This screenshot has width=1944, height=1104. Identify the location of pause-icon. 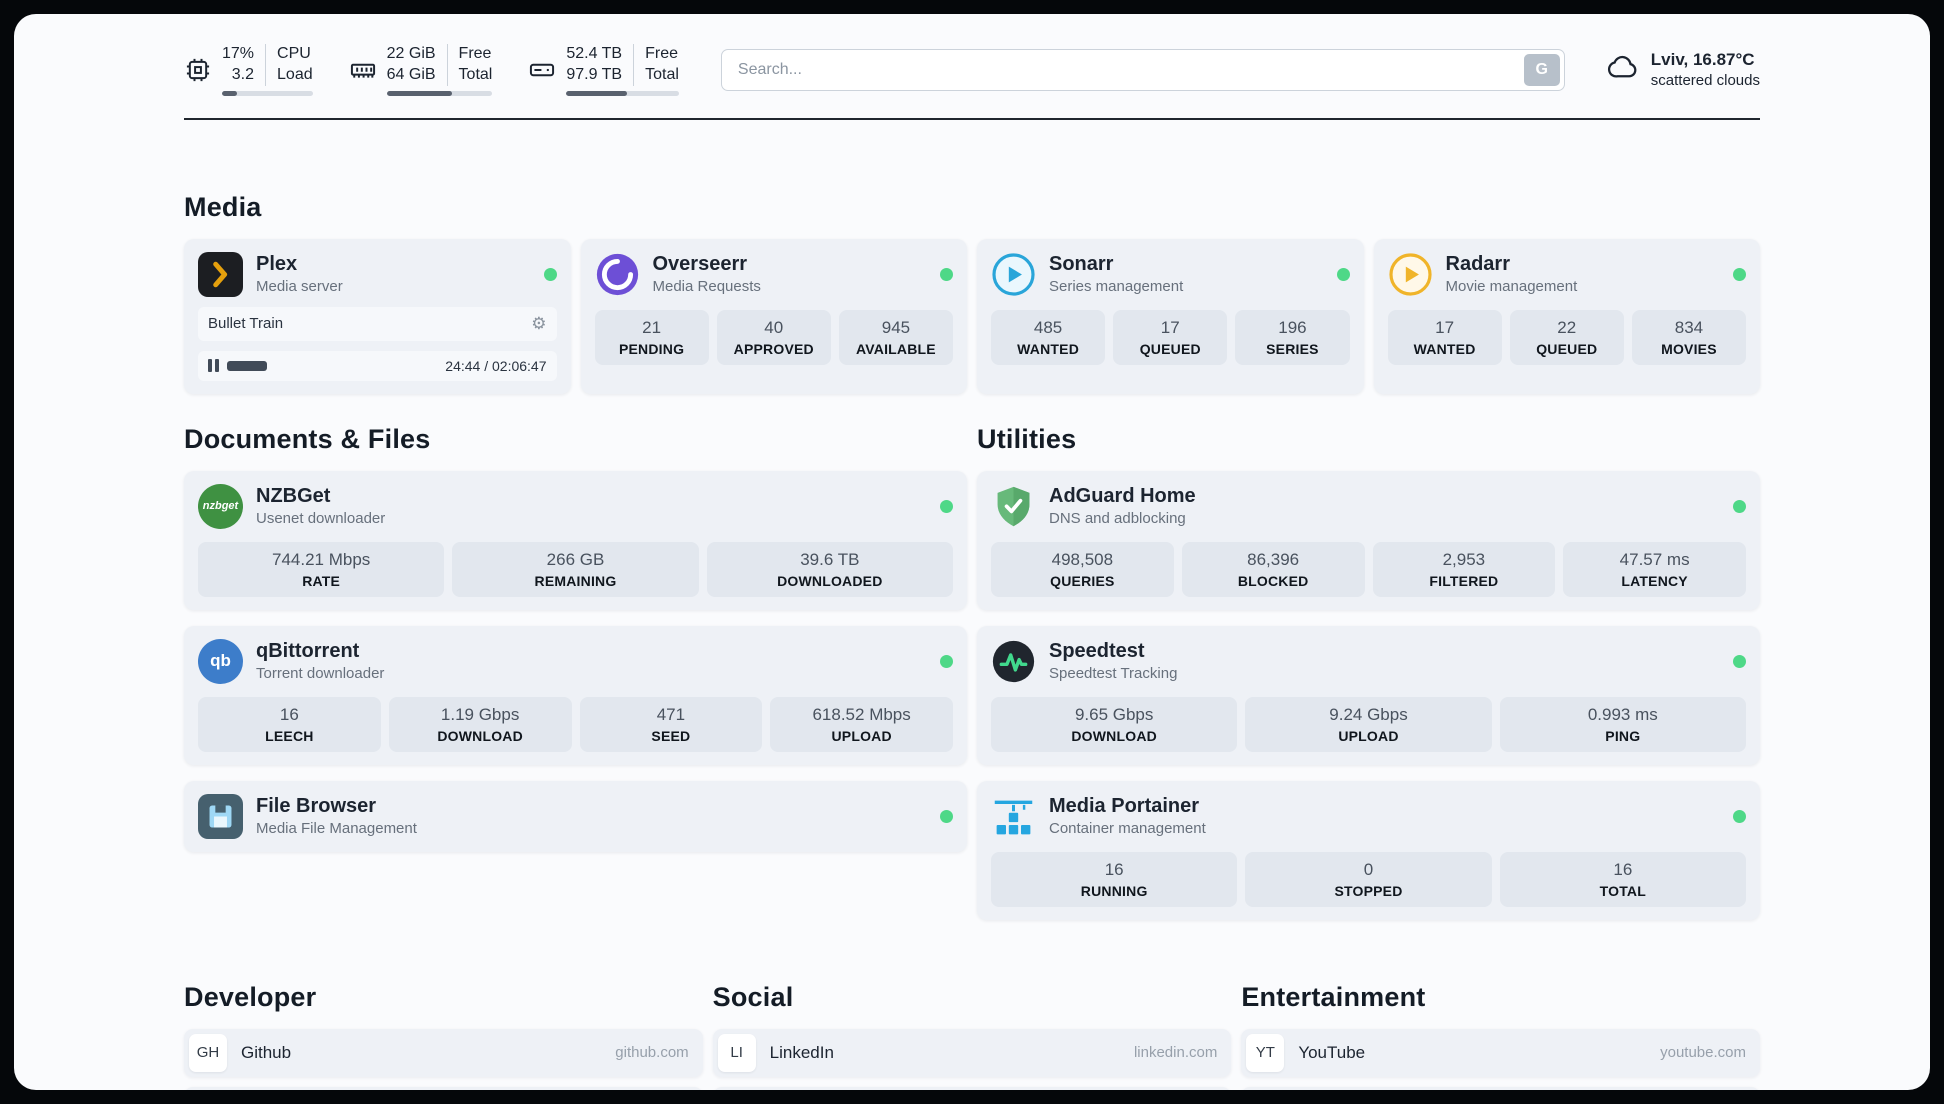
(213, 366).